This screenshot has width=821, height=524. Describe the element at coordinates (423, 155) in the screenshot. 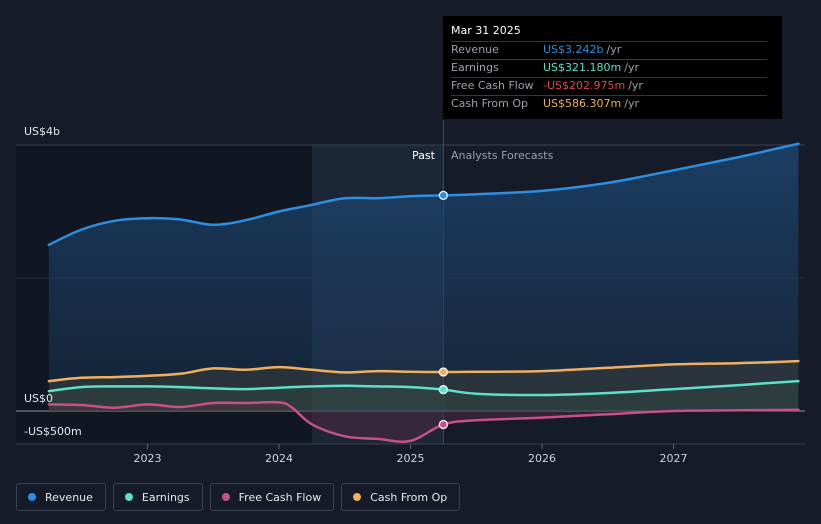

I see `past-label: Past` at that location.